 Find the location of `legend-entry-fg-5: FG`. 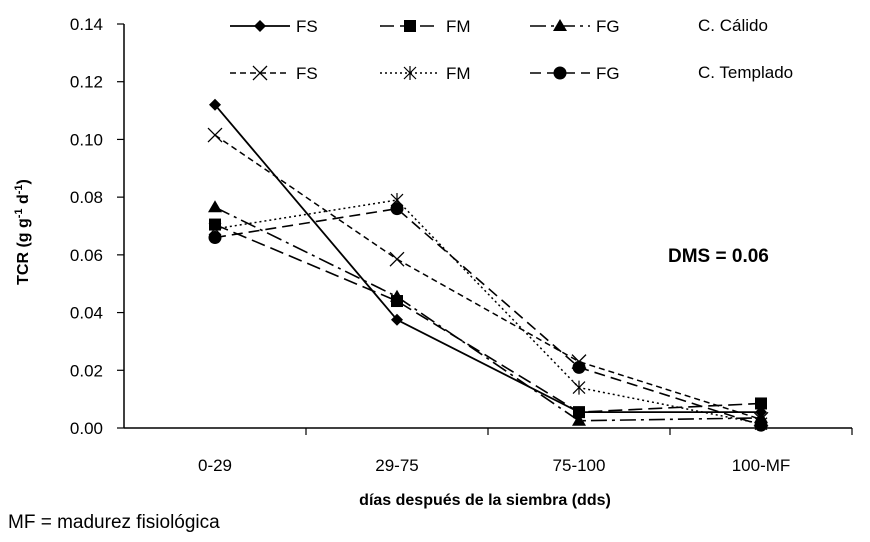

legend-entry-fg-5: FG is located at coordinates (575, 73).